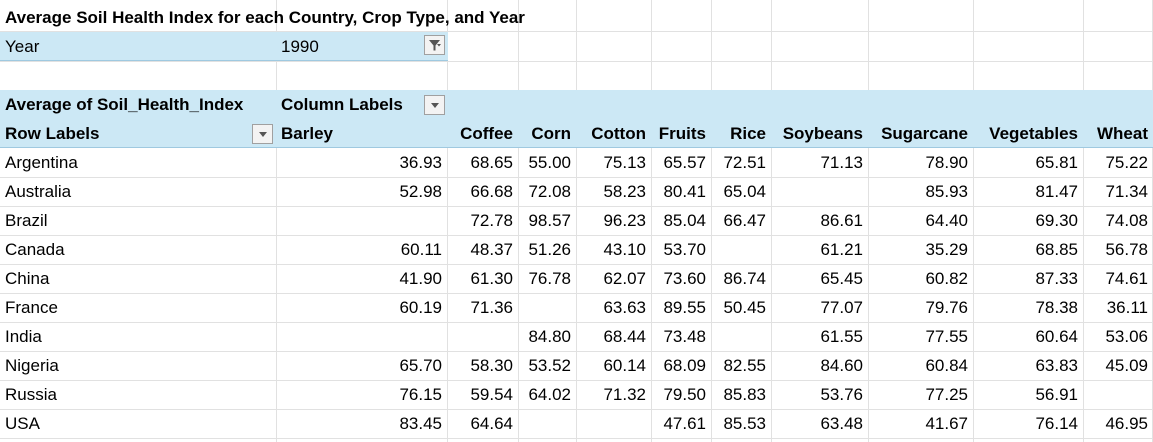 Image resolution: width=1153 pixels, height=442 pixels. Describe the element at coordinates (841, 336) in the screenshot. I see `value-cell: 61.55` at that location.